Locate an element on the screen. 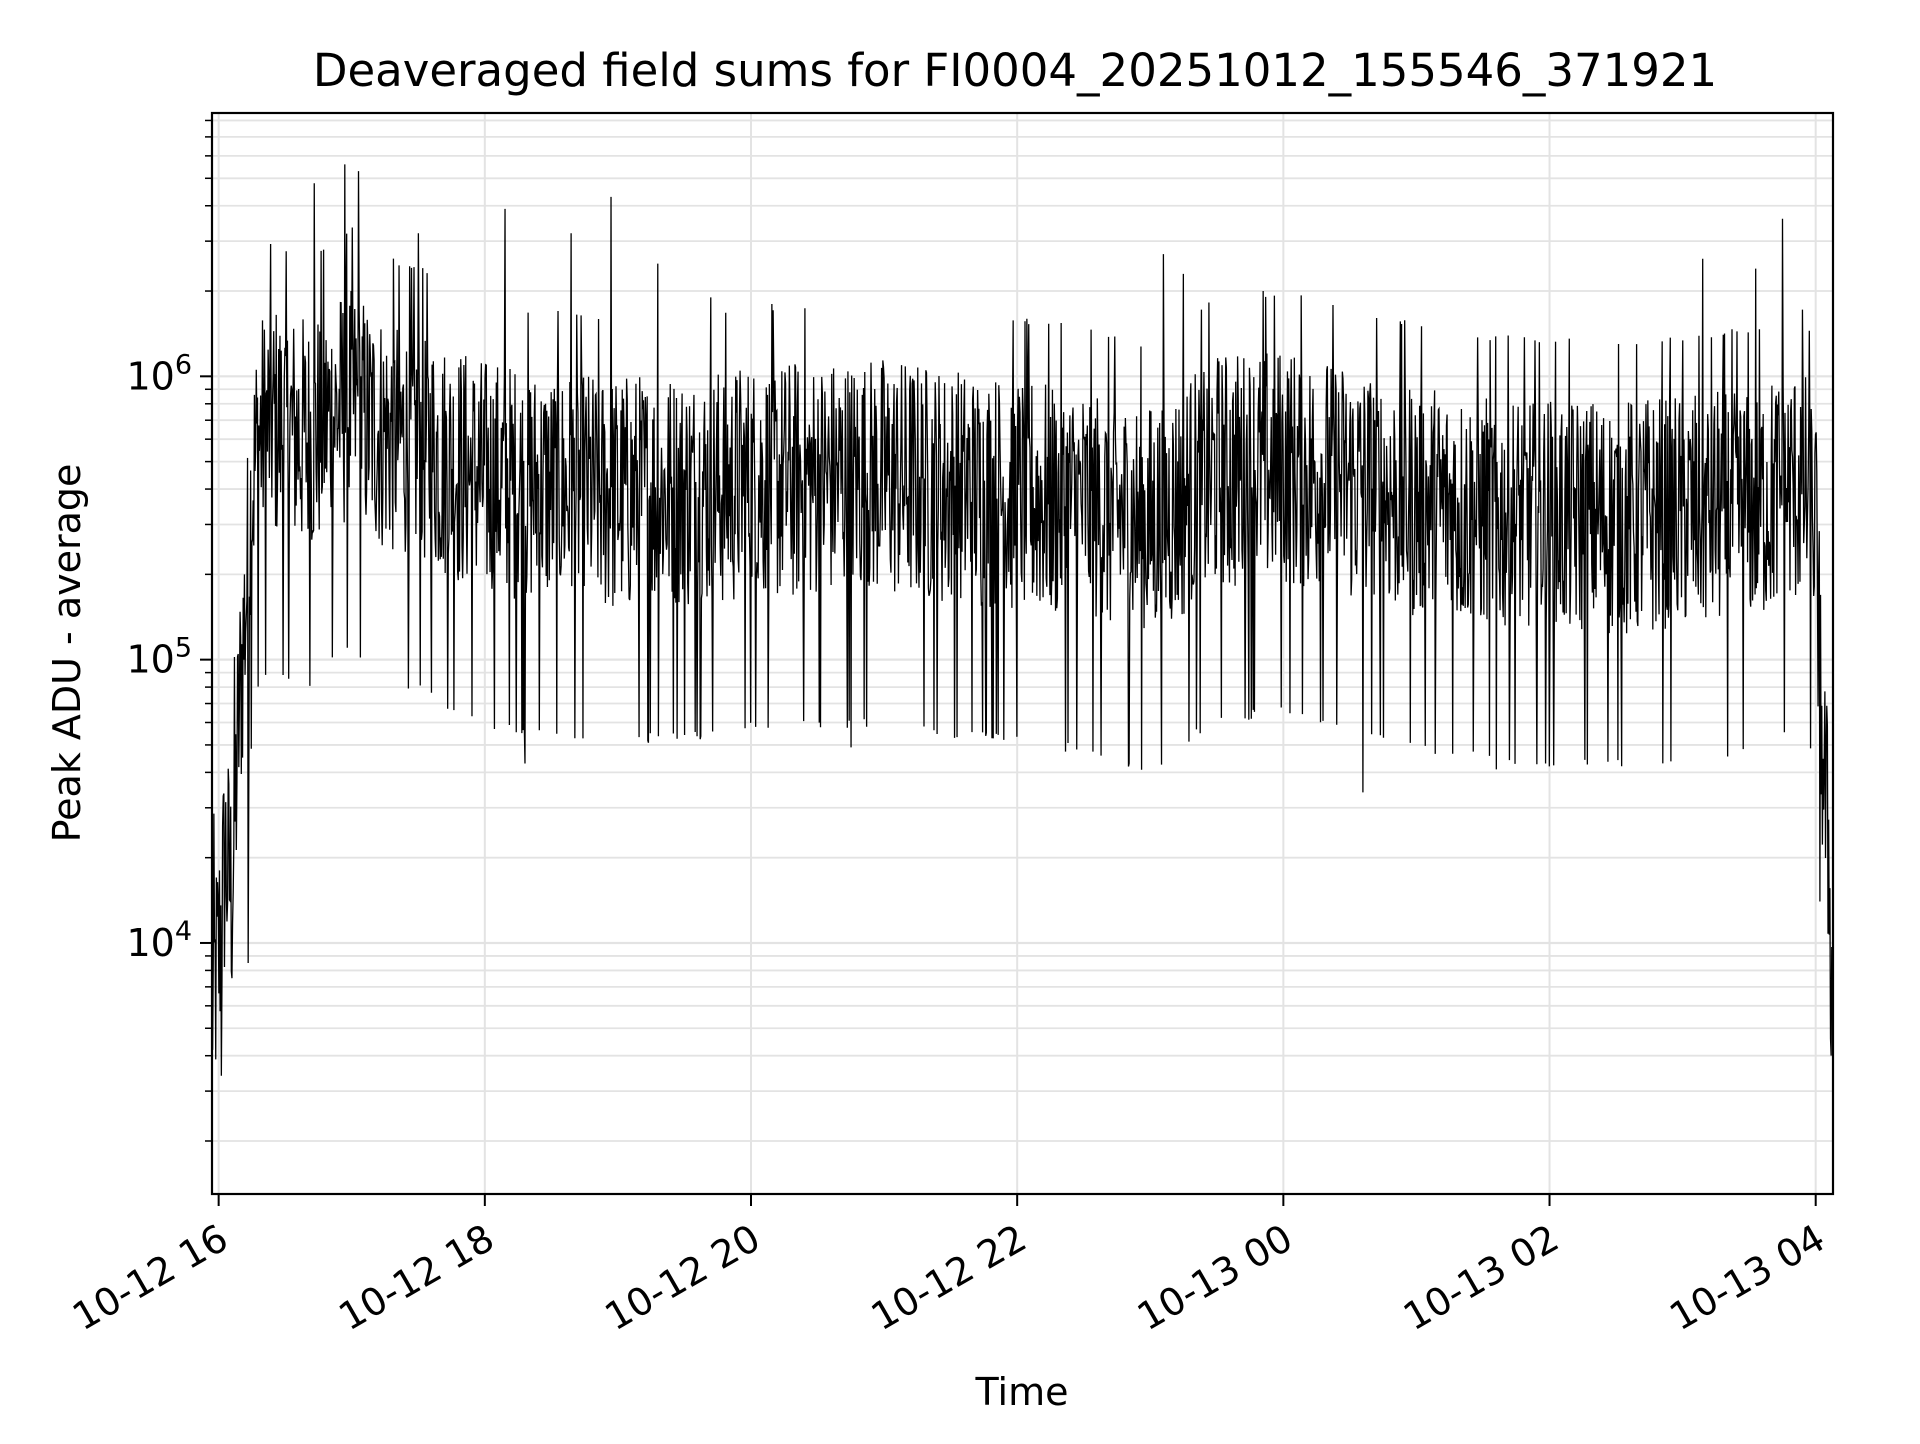  y-tick-layer: 104 105 106 is located at coordinates (169, 630).